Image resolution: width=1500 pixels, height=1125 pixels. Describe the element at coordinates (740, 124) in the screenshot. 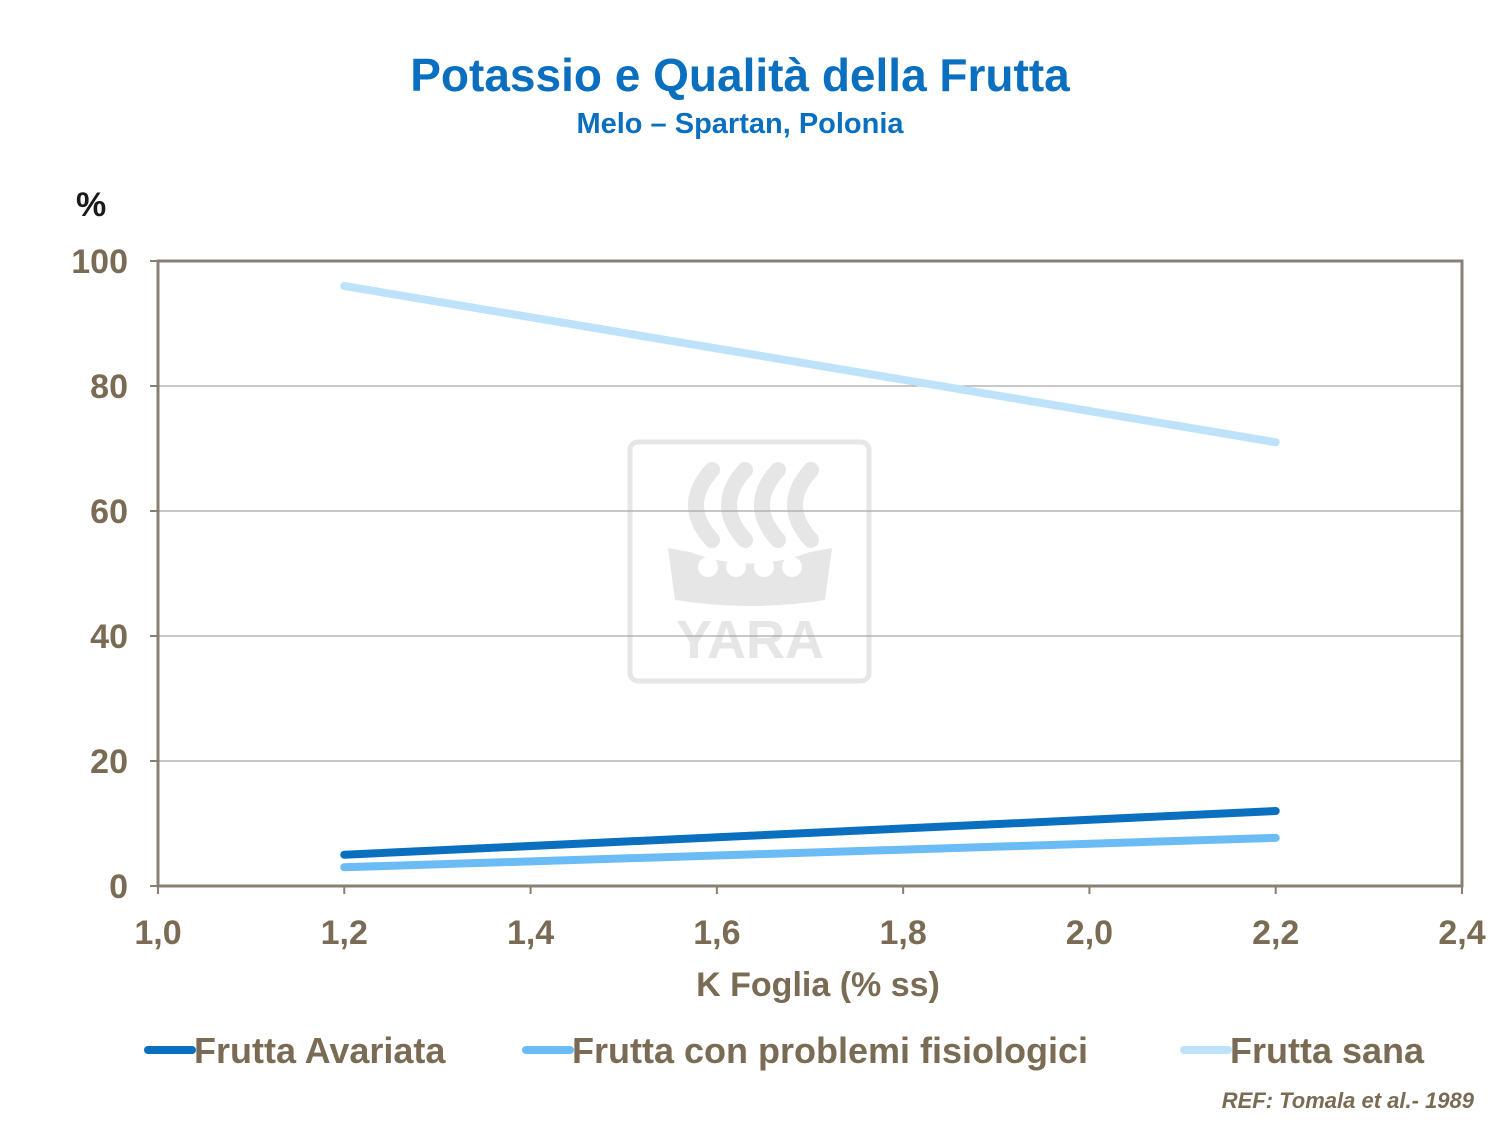

I see `chart-subtitle: Melo – Spartan, Polonia` at that location.